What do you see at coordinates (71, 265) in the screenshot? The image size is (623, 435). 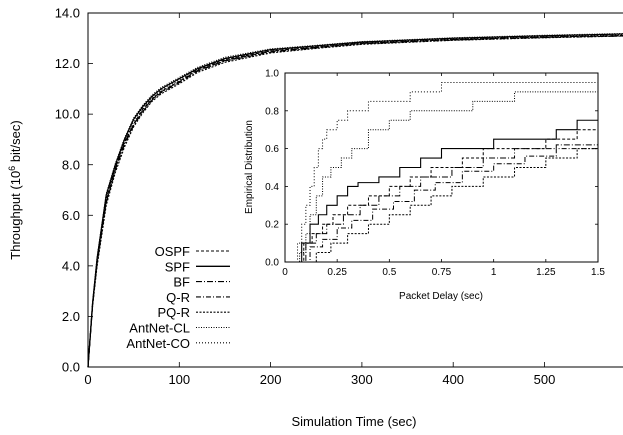 I see `main-y-tick-label: 4.0` at bounding box center [71, 265].